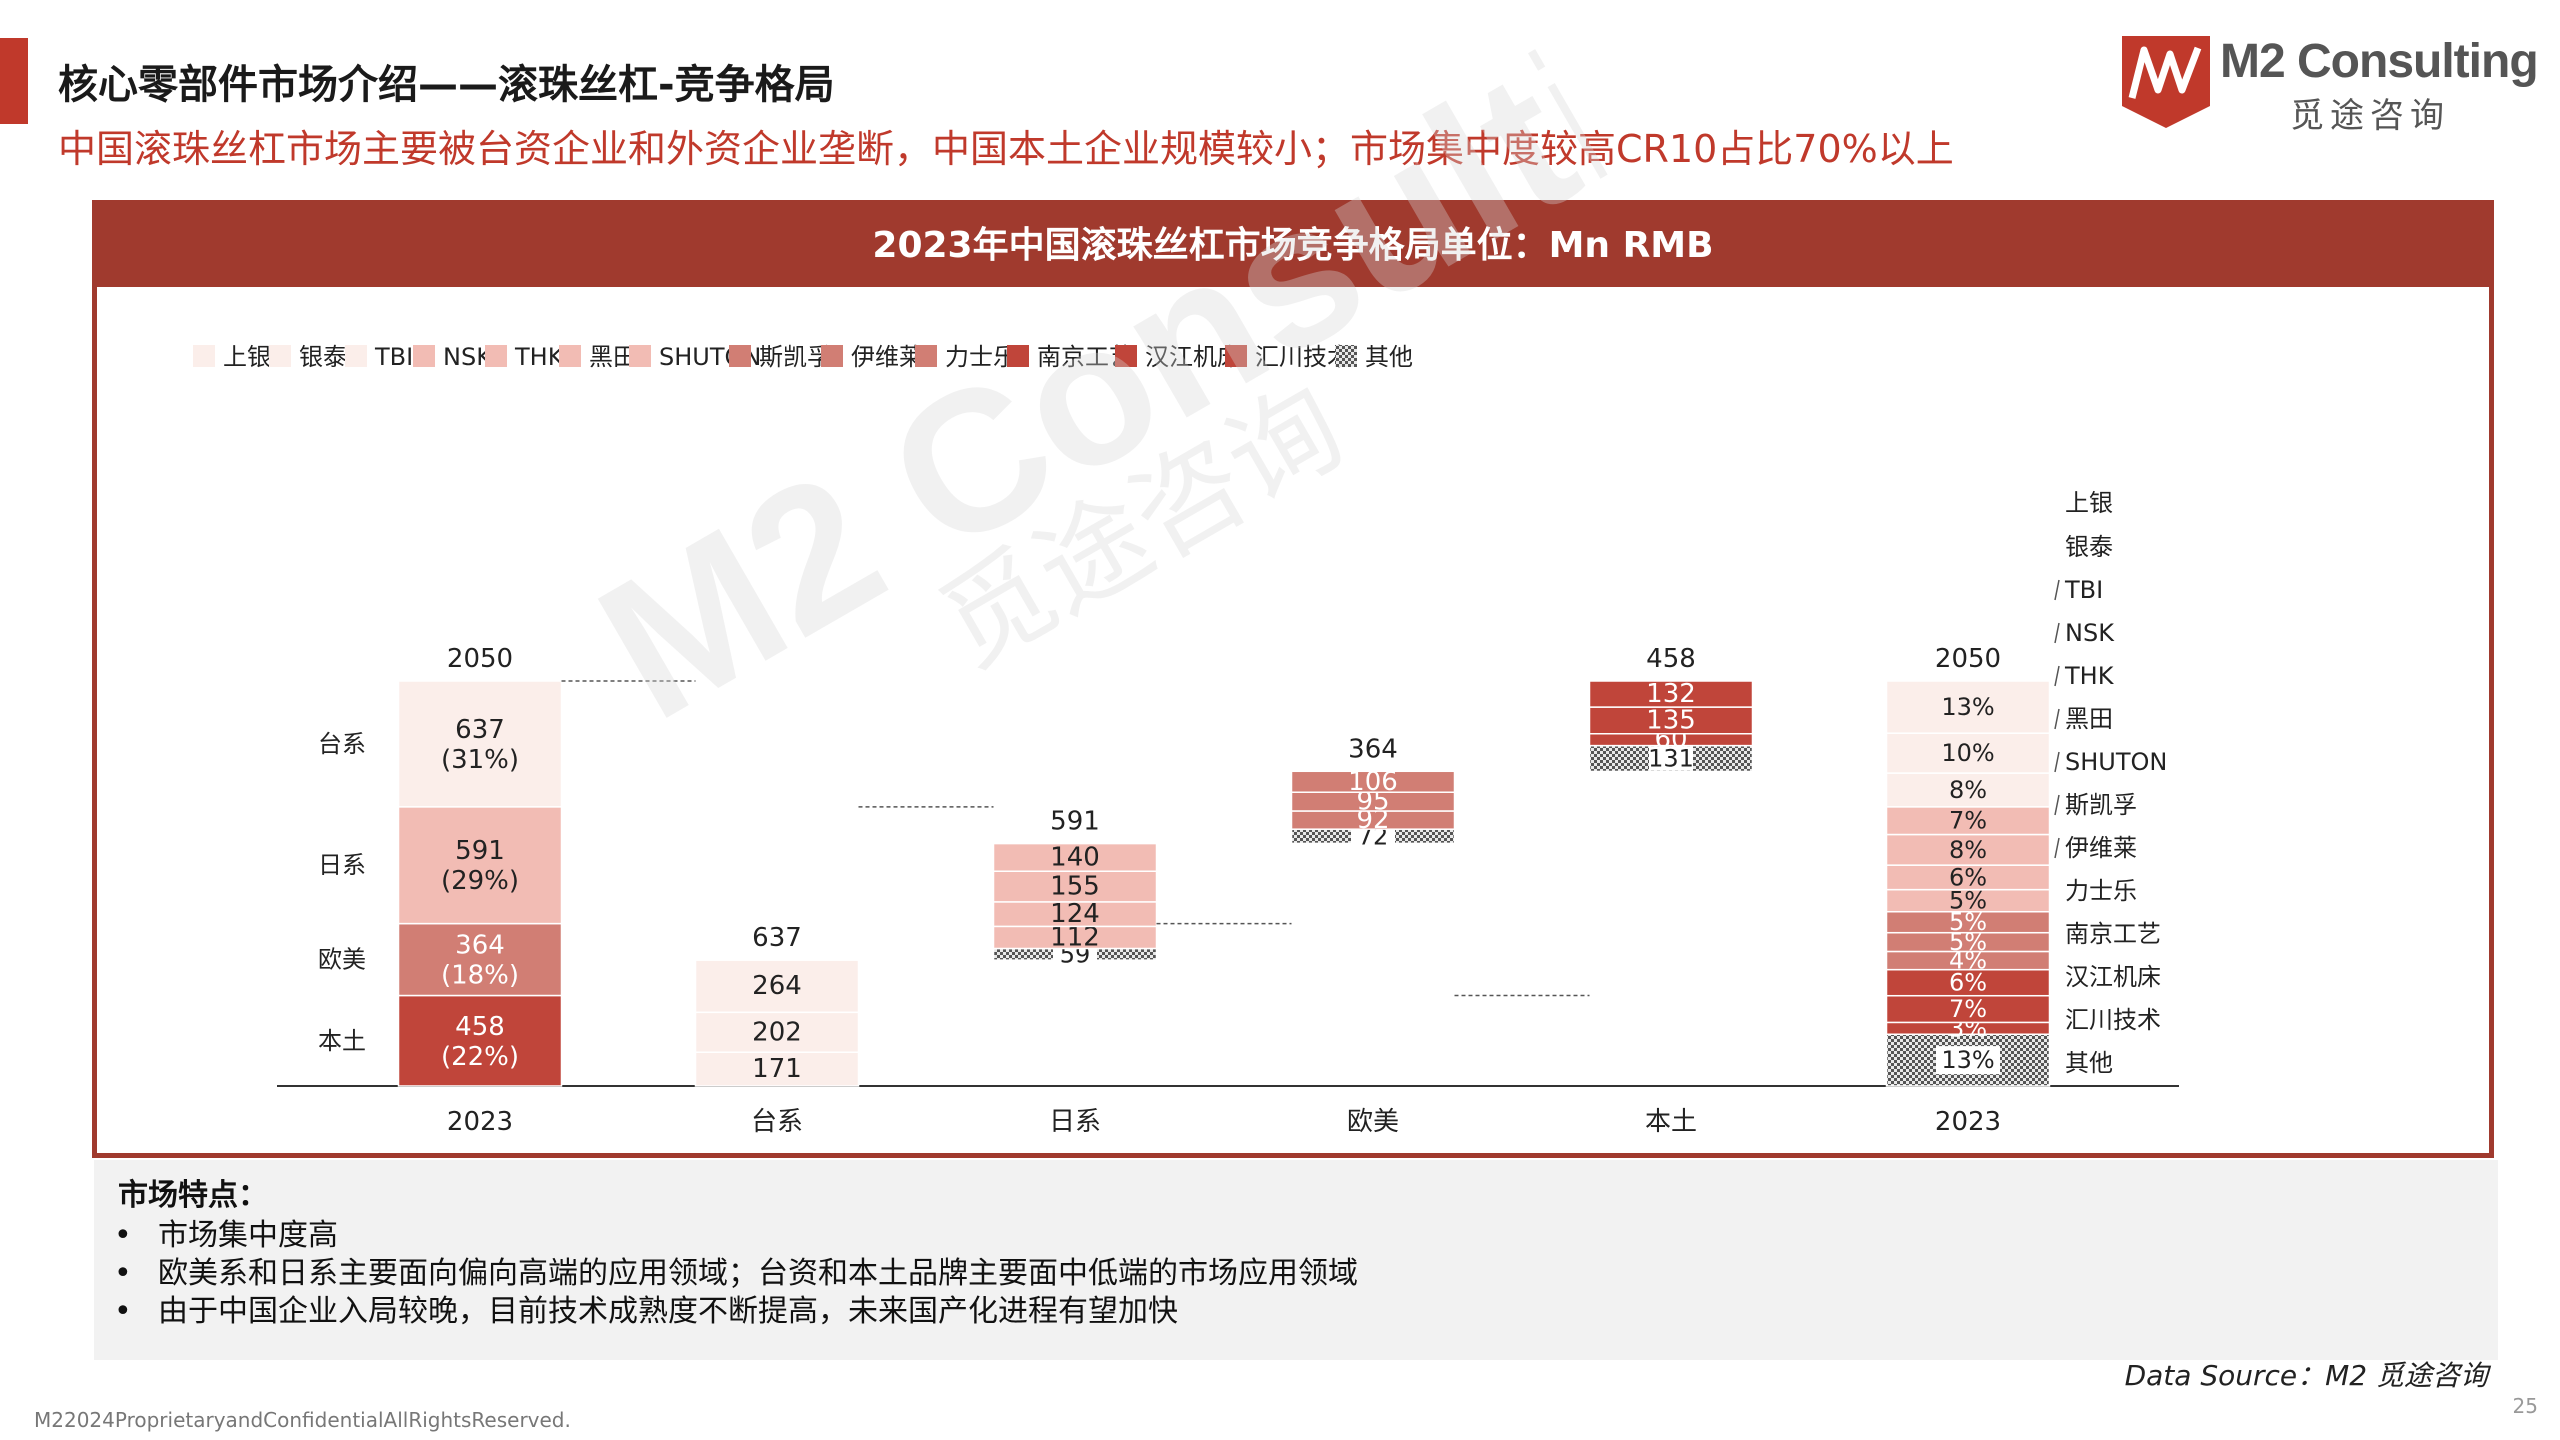 The width and height of the screenshot is (2560, 1440). Describe the element at coordinates (480, 1057) in the screenshot. I see `data-label: (22%)` at that location.